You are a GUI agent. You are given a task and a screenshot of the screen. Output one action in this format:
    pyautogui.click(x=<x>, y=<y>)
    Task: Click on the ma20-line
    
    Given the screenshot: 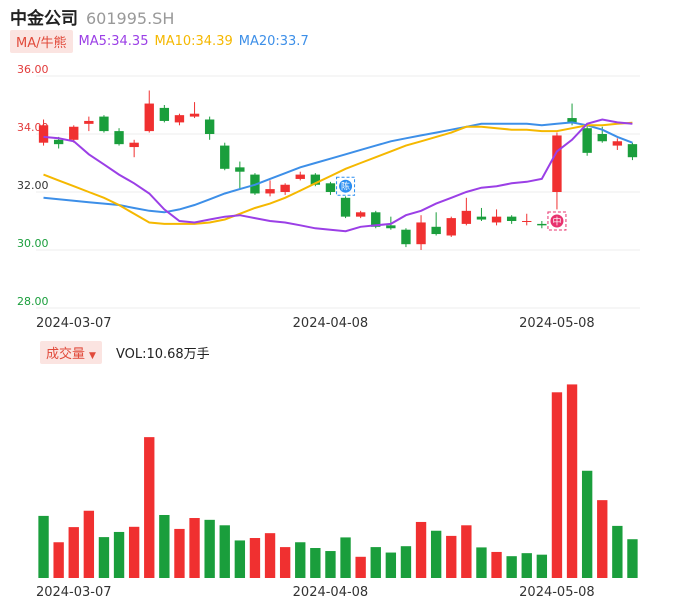 What is the action you would take?
    pyautogui.click(x=338, y=167)
    